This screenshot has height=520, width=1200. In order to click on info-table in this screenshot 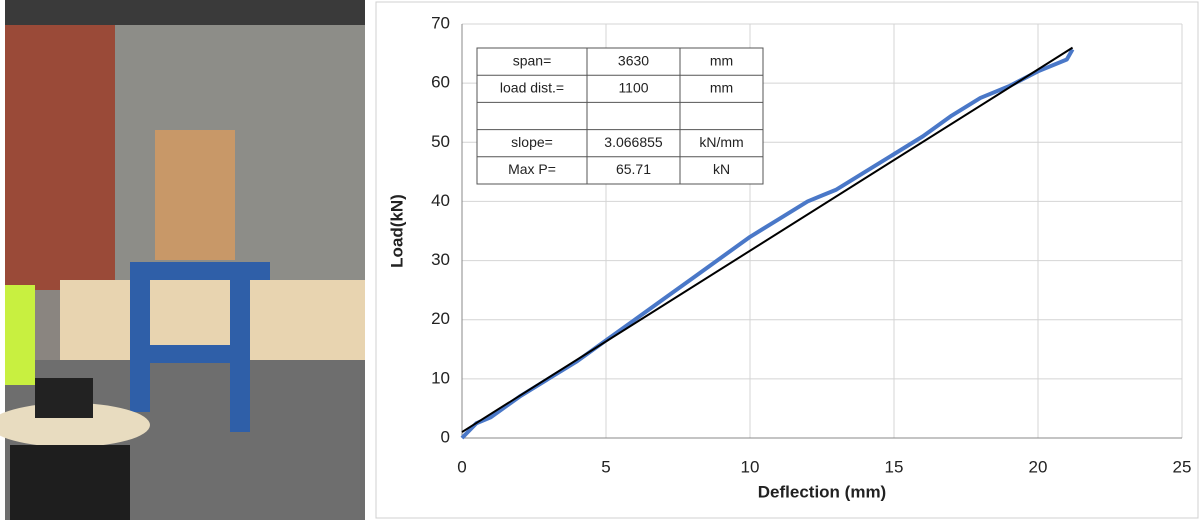, I will do `click(620, 116)`.